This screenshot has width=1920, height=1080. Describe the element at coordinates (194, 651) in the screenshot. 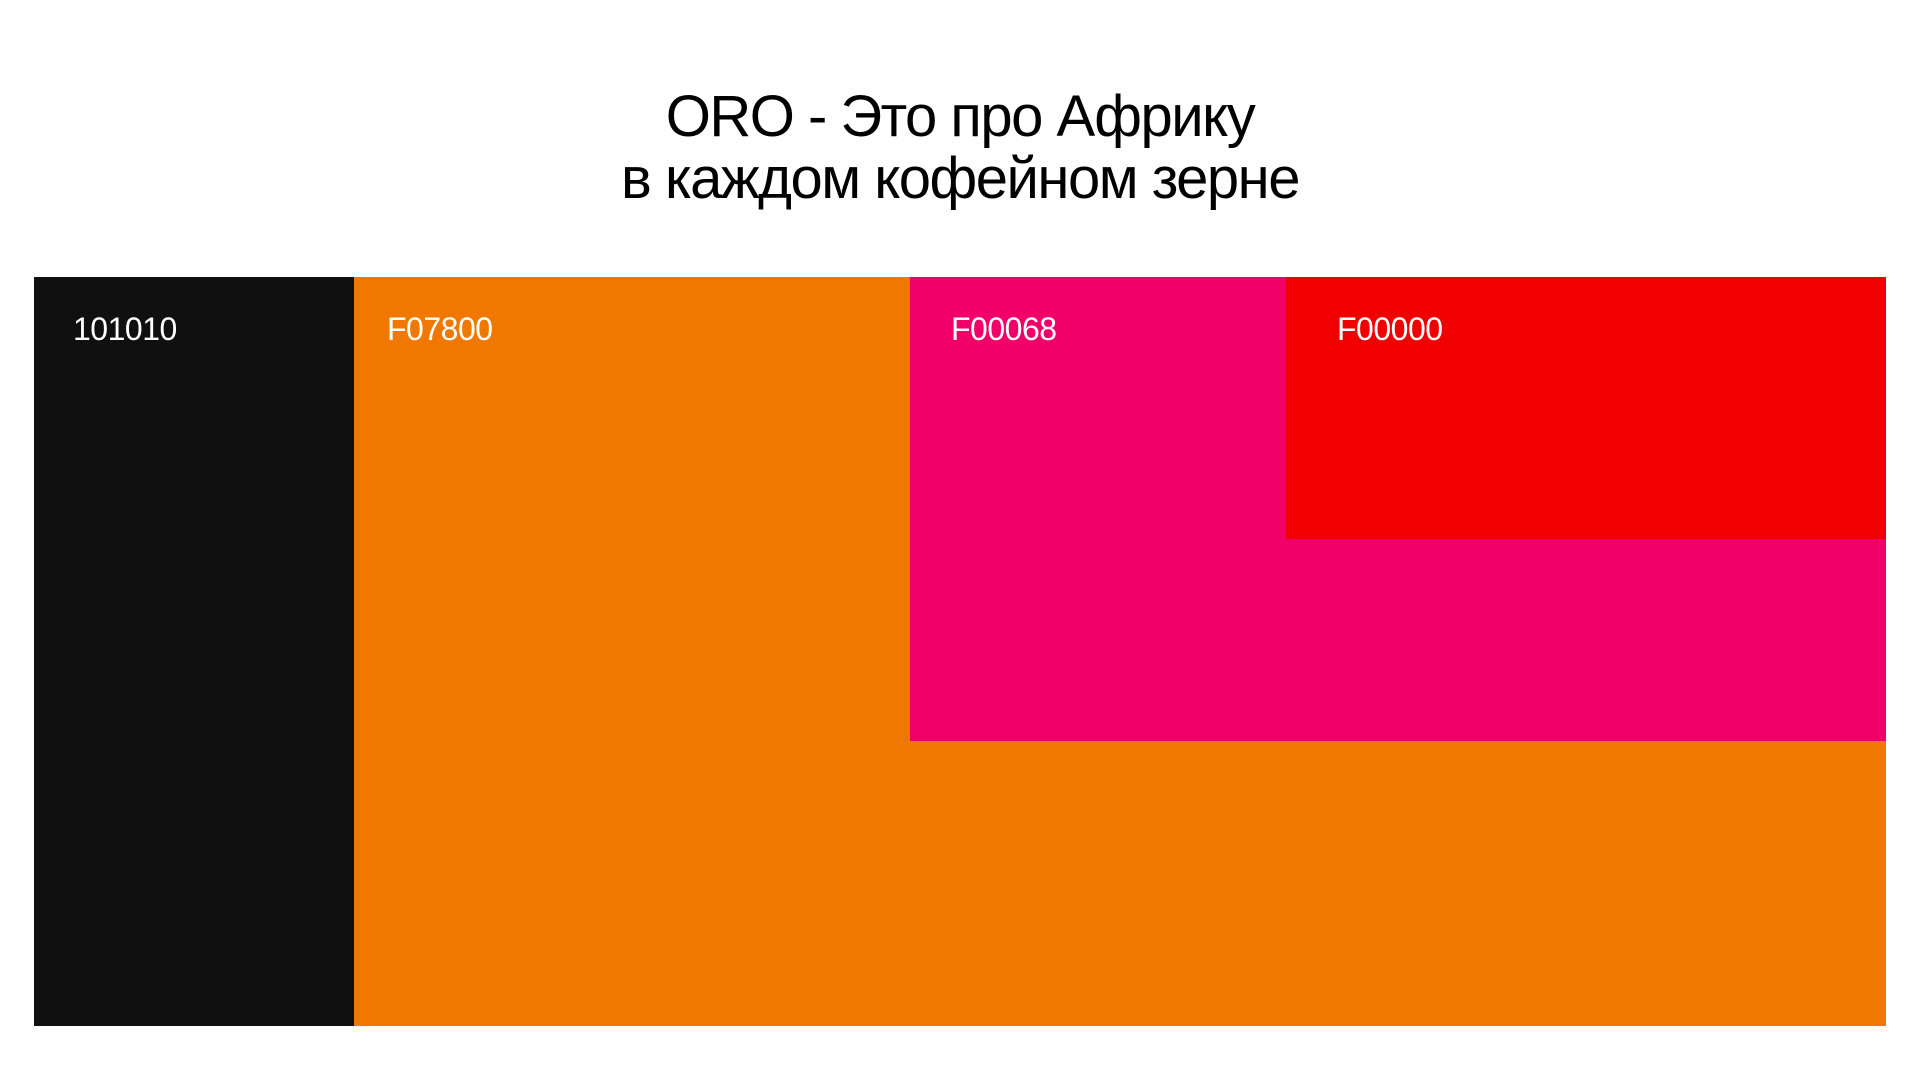

I see `swatch: 101010` at that location.